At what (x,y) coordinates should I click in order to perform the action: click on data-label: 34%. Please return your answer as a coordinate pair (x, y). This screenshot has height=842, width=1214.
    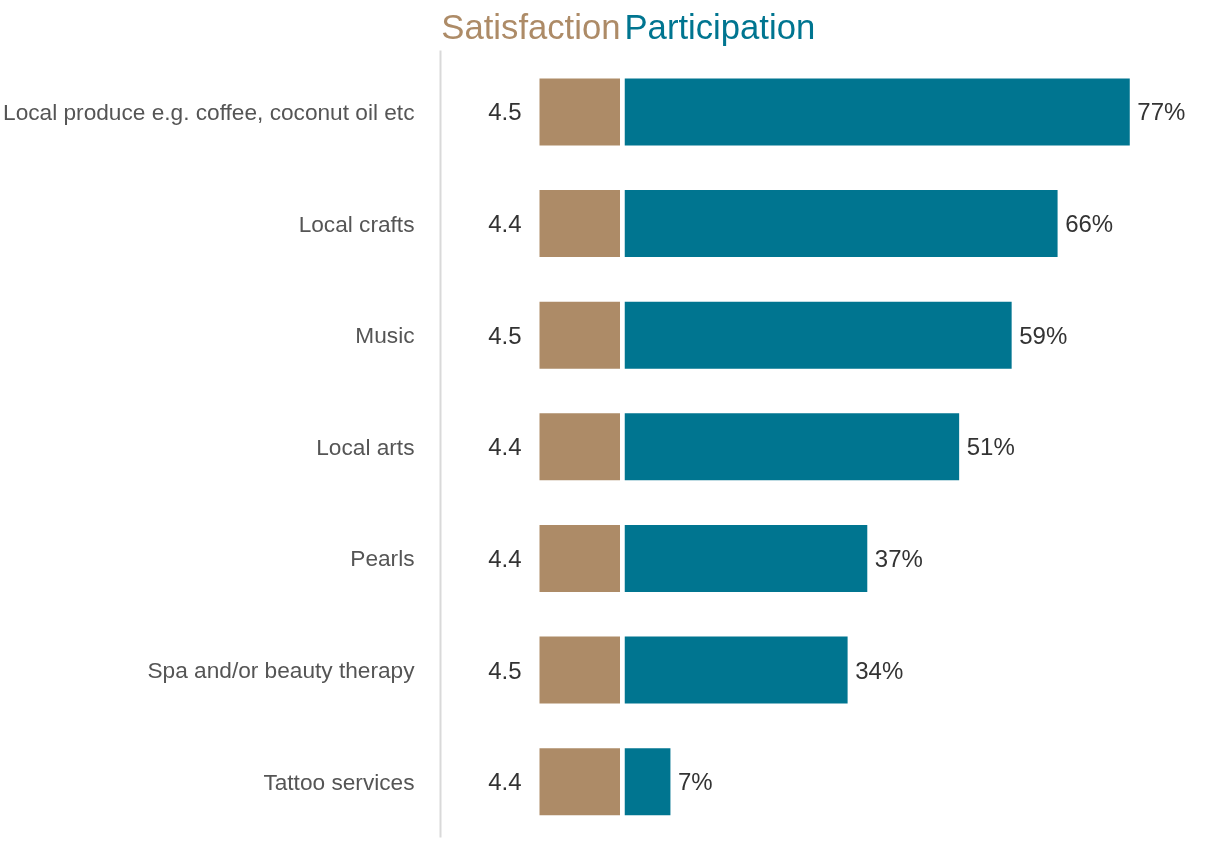
    Looking at the image, I should click on (879, 670).